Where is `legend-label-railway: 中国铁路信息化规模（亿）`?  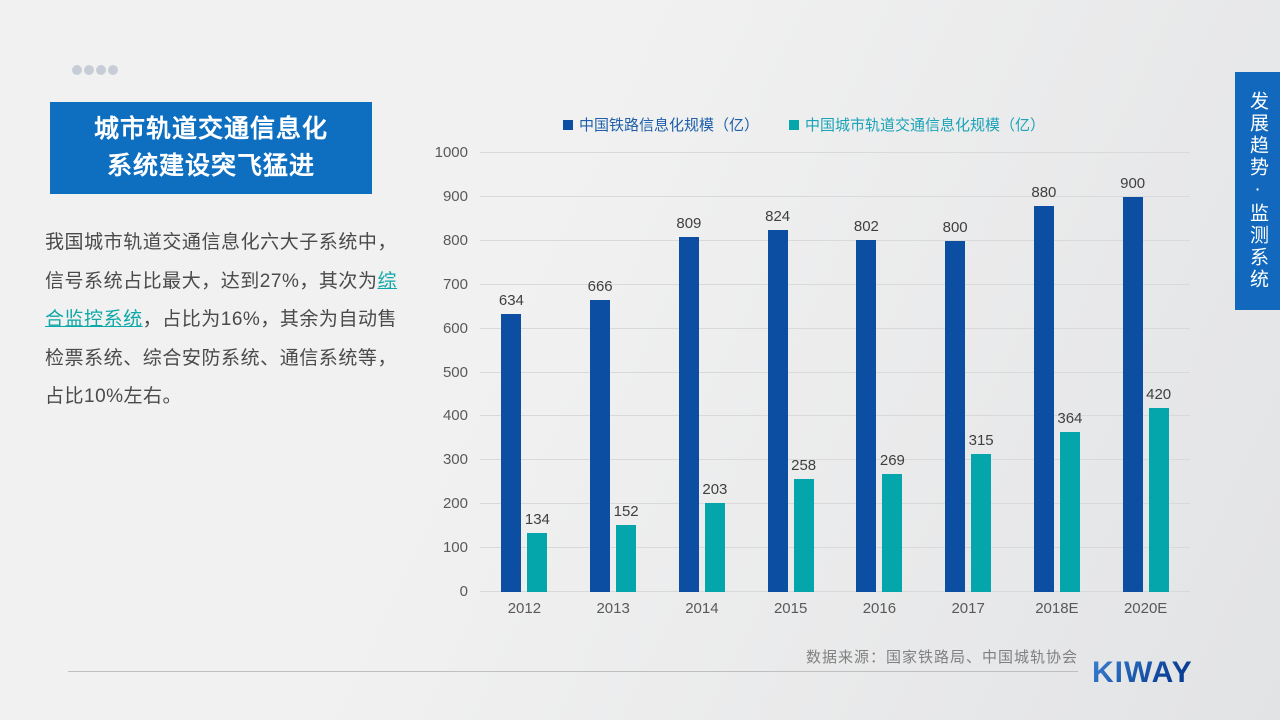 legend-label-railway: 中国铁路信息化规模（亿） is located at coordinates (669, 125).